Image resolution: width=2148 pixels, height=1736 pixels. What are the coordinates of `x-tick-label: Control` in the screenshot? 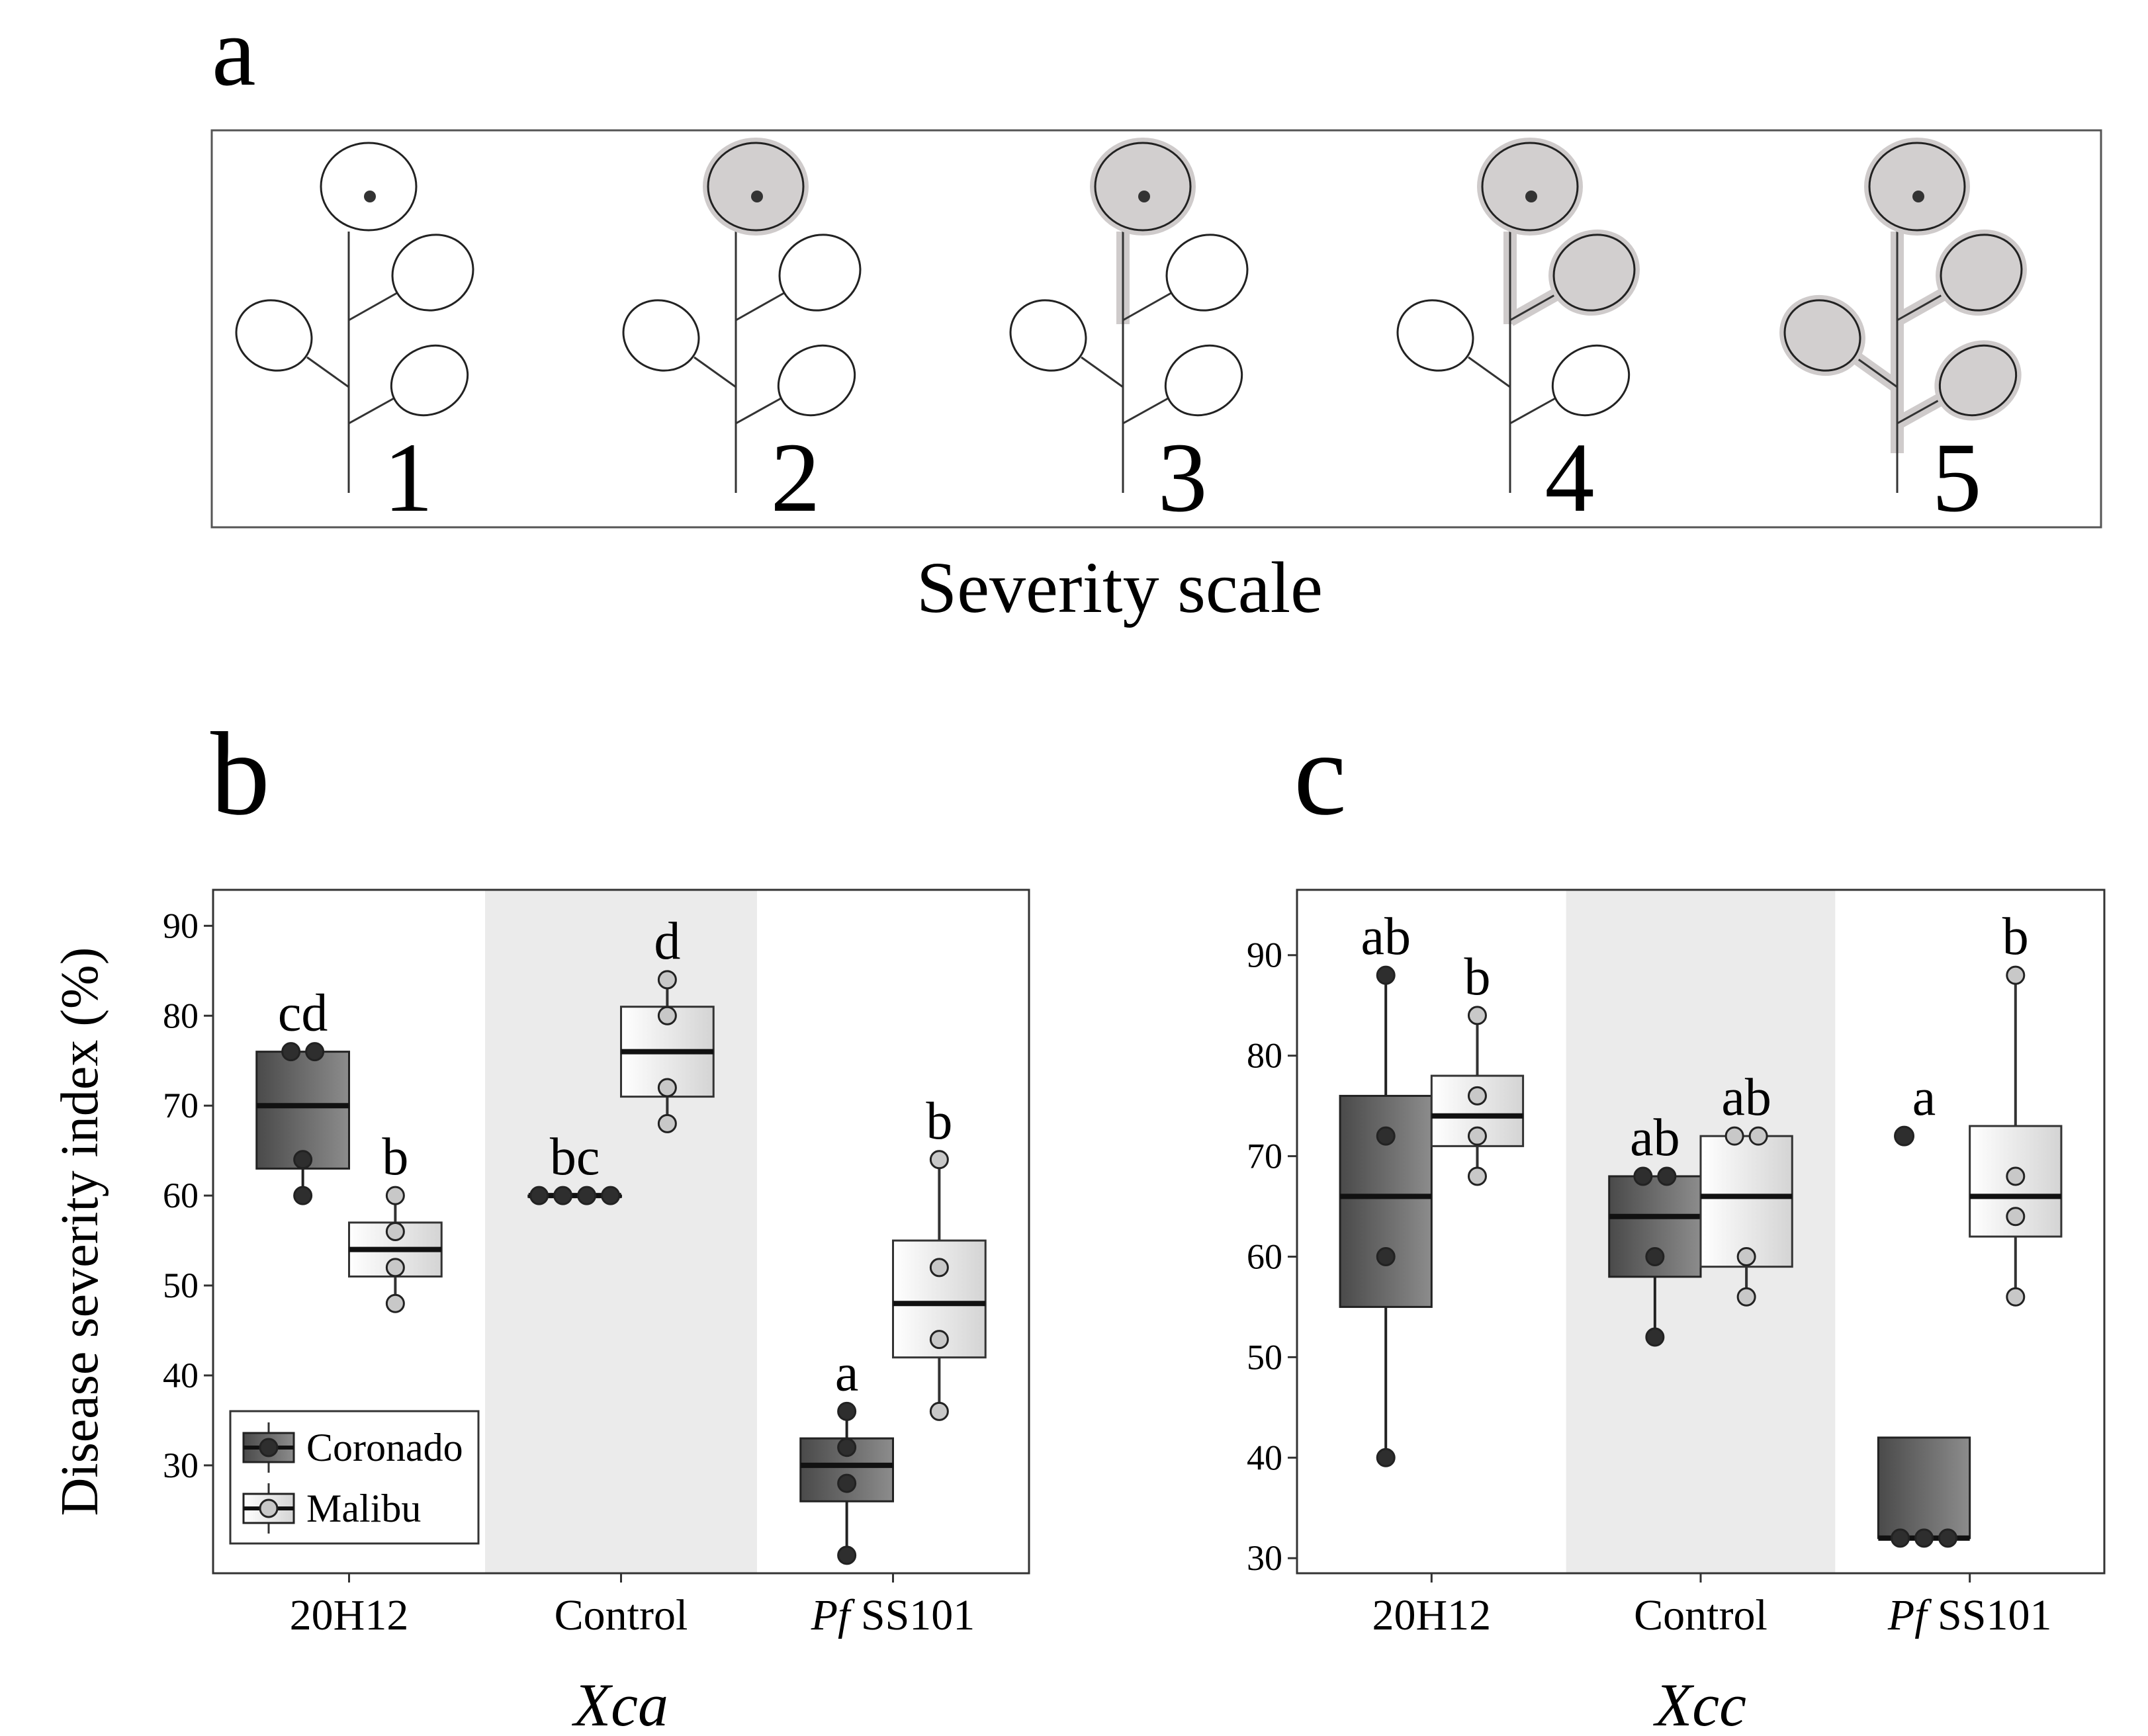 It's located at (1701, 1615).